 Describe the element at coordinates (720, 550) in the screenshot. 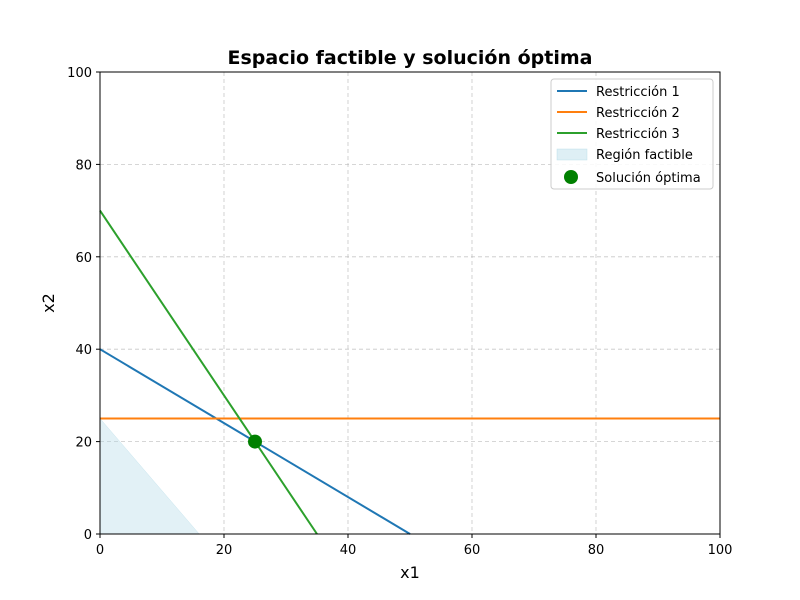

I see `x-tick-label: 100` at that location.